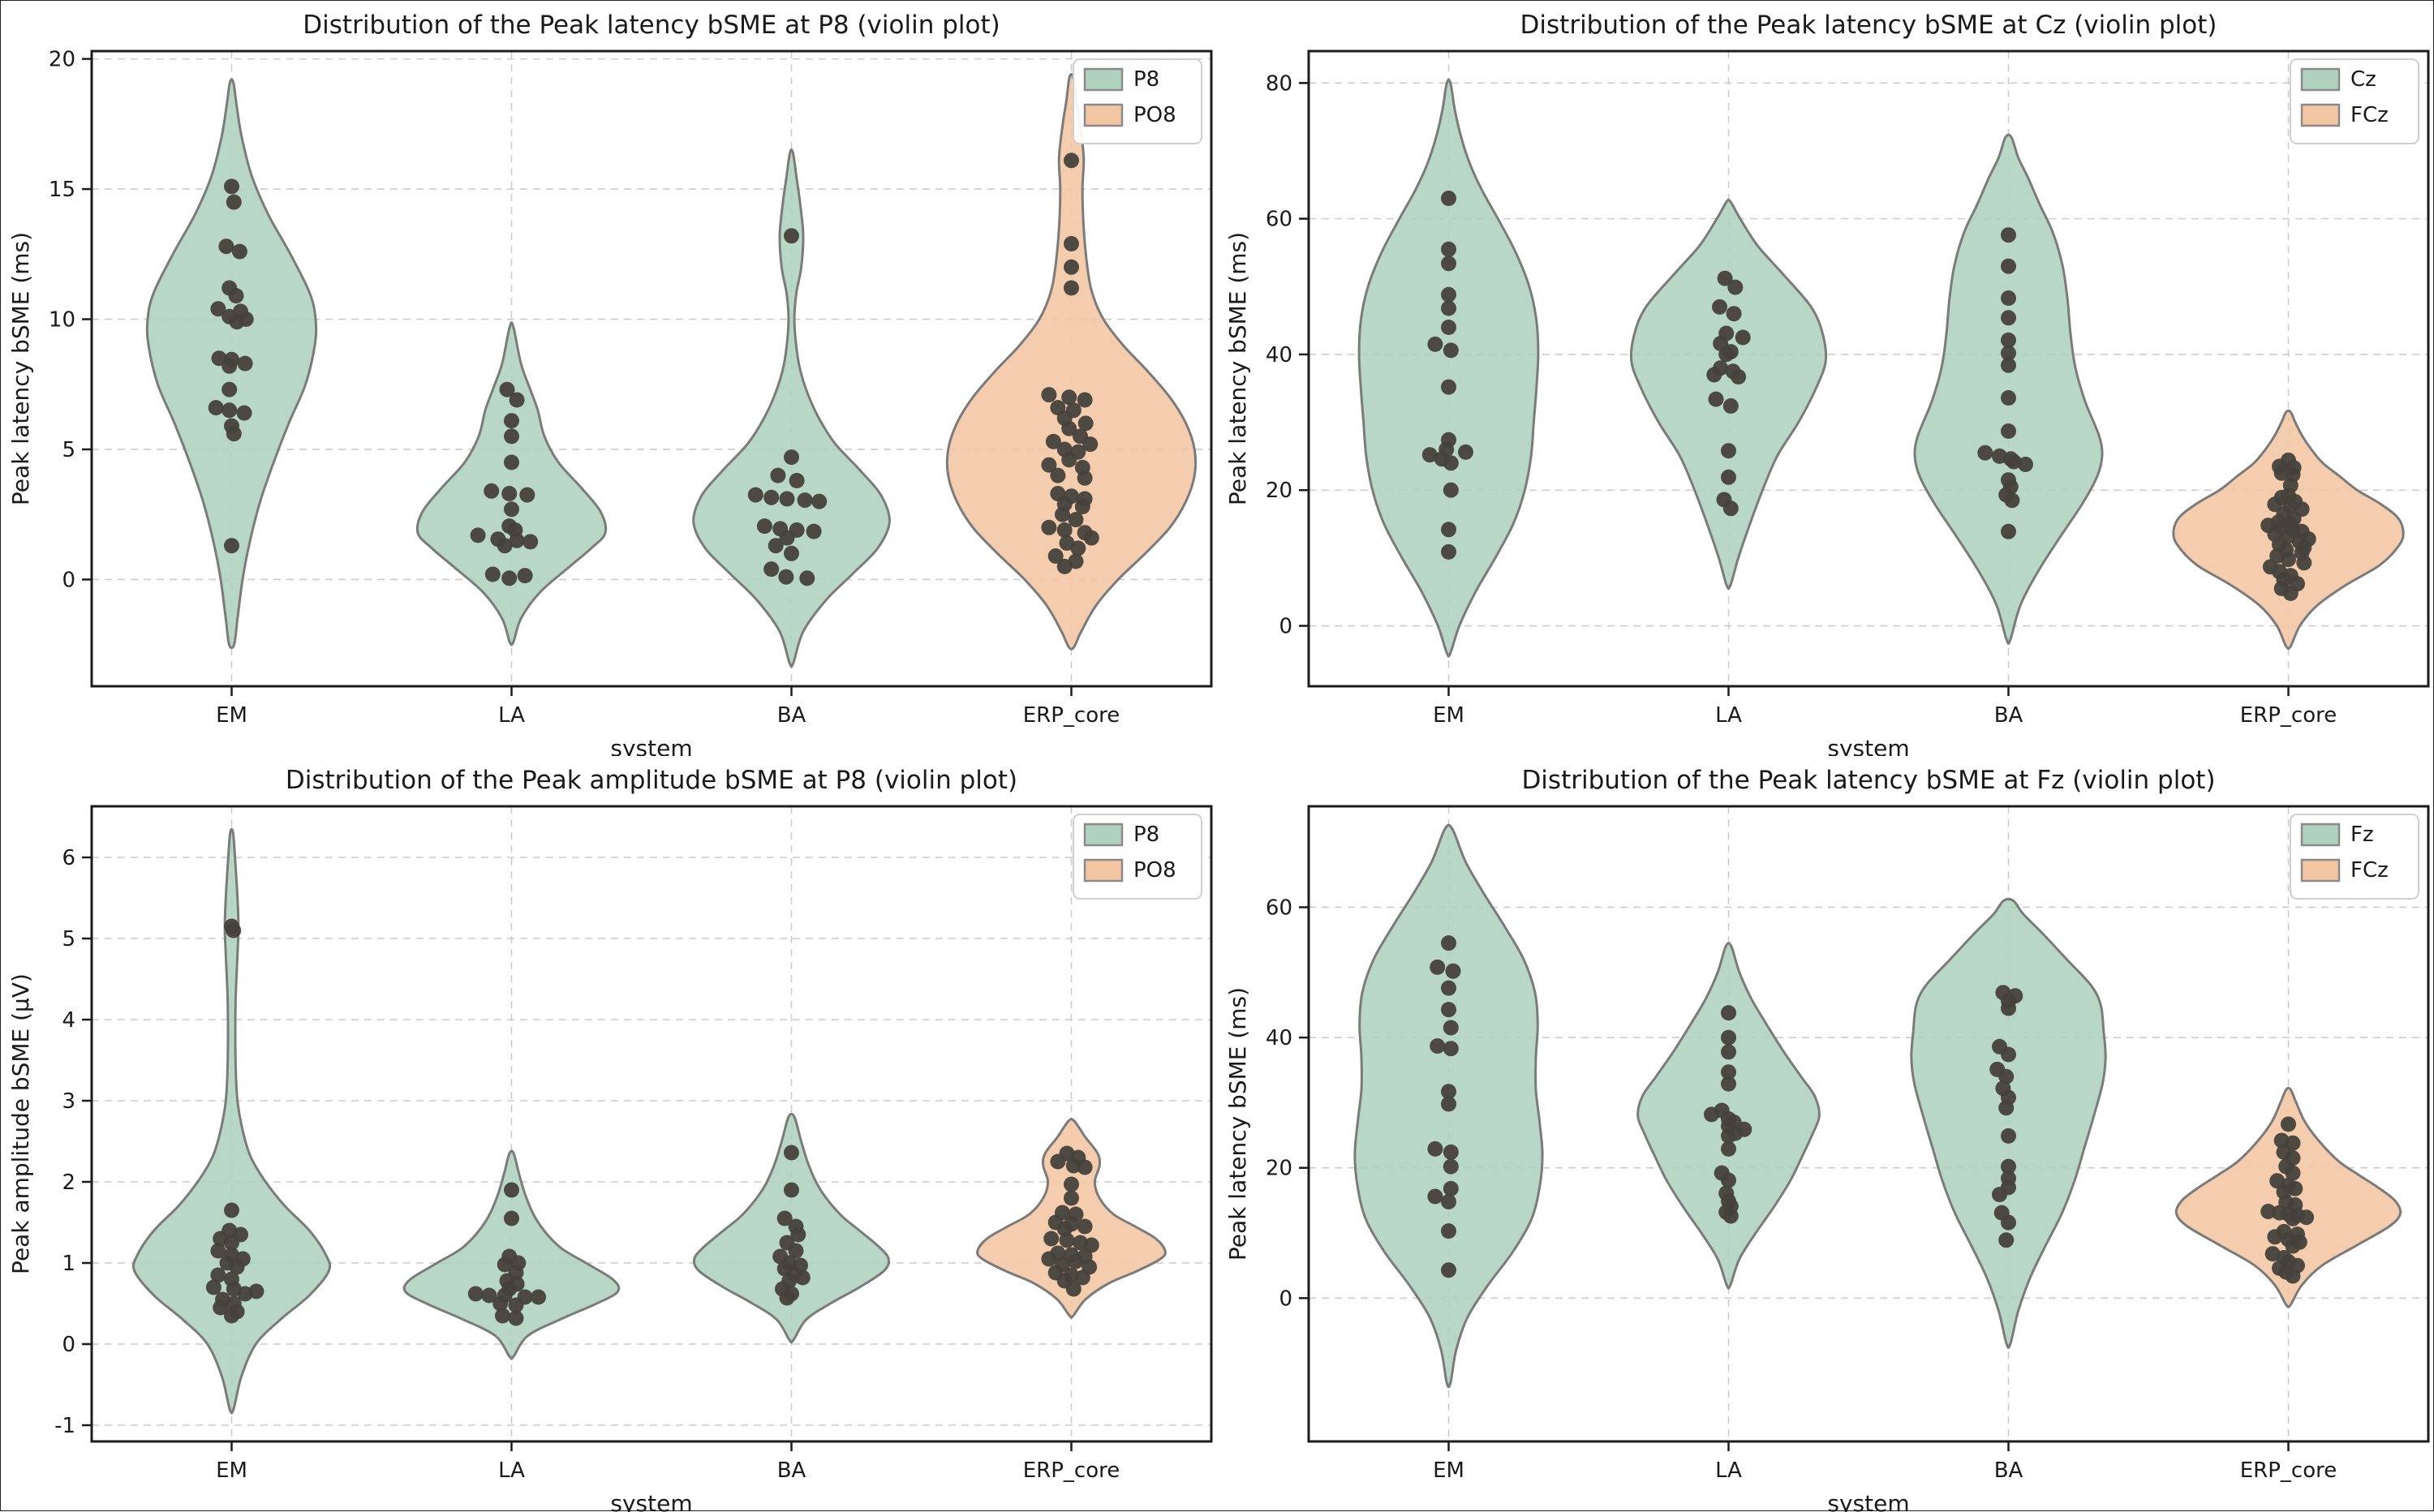 This screenshot has height=1512, width=2434. I want to click on y-tick-label: 40, so click(1279, 355).